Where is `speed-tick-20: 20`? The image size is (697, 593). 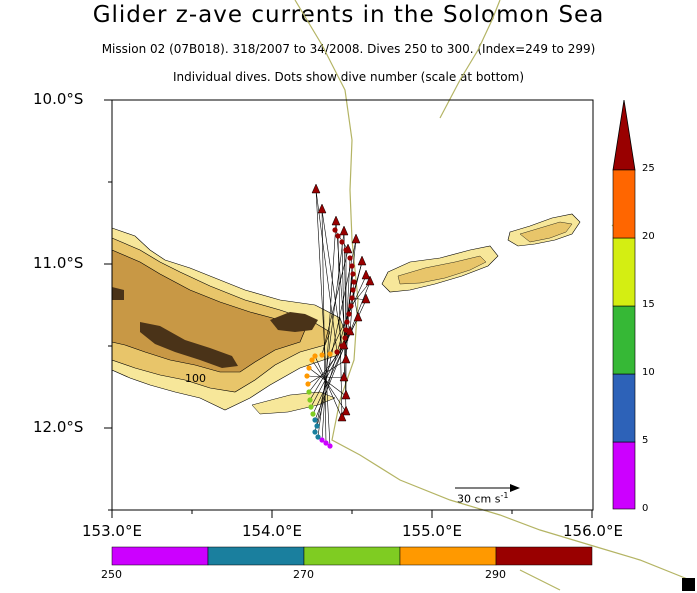
speed-tick-20: 20 is located at coordinates (648, 236).